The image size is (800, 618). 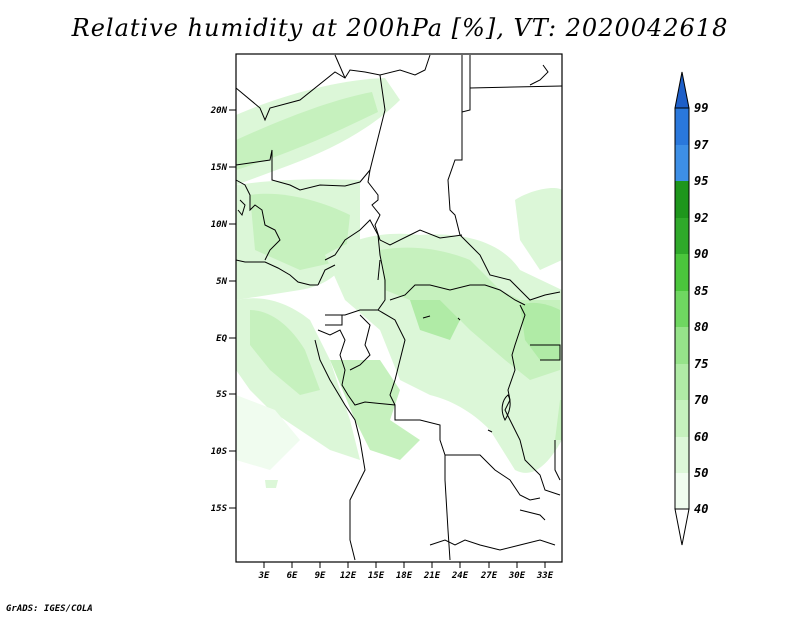 What do you see at coordinates (219, 452) in the screenshot?
I see `lat-label: 10S` at bounding box center [219, 452].